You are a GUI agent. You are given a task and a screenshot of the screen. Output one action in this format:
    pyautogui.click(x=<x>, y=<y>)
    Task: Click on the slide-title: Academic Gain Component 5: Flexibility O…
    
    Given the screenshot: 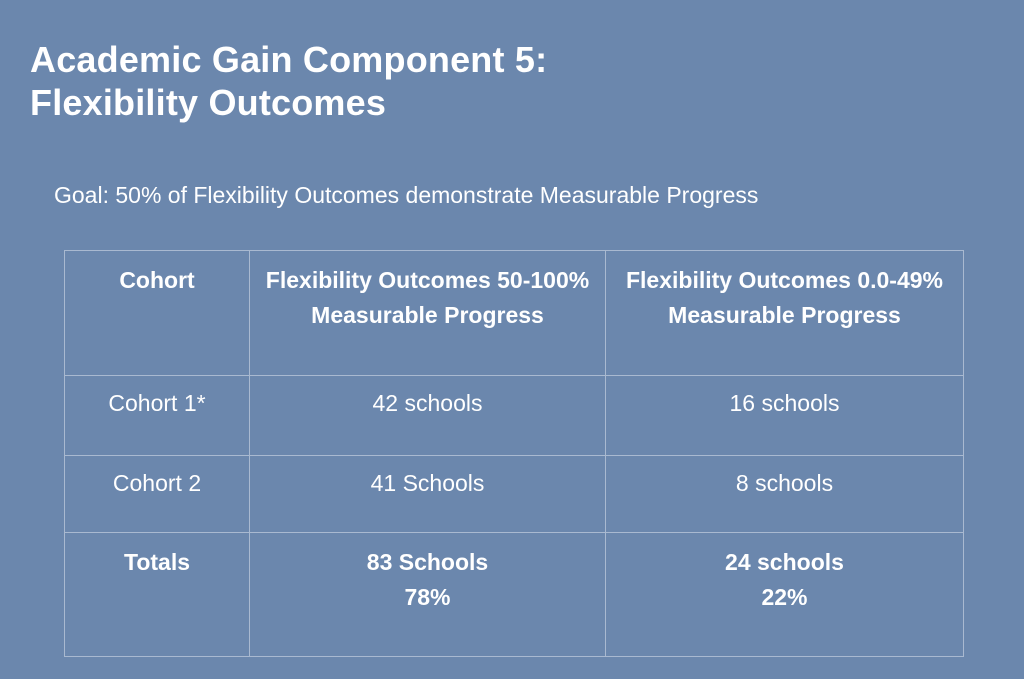 What is the action you would take?
    pyautogui.click(x=288, y=81)
    